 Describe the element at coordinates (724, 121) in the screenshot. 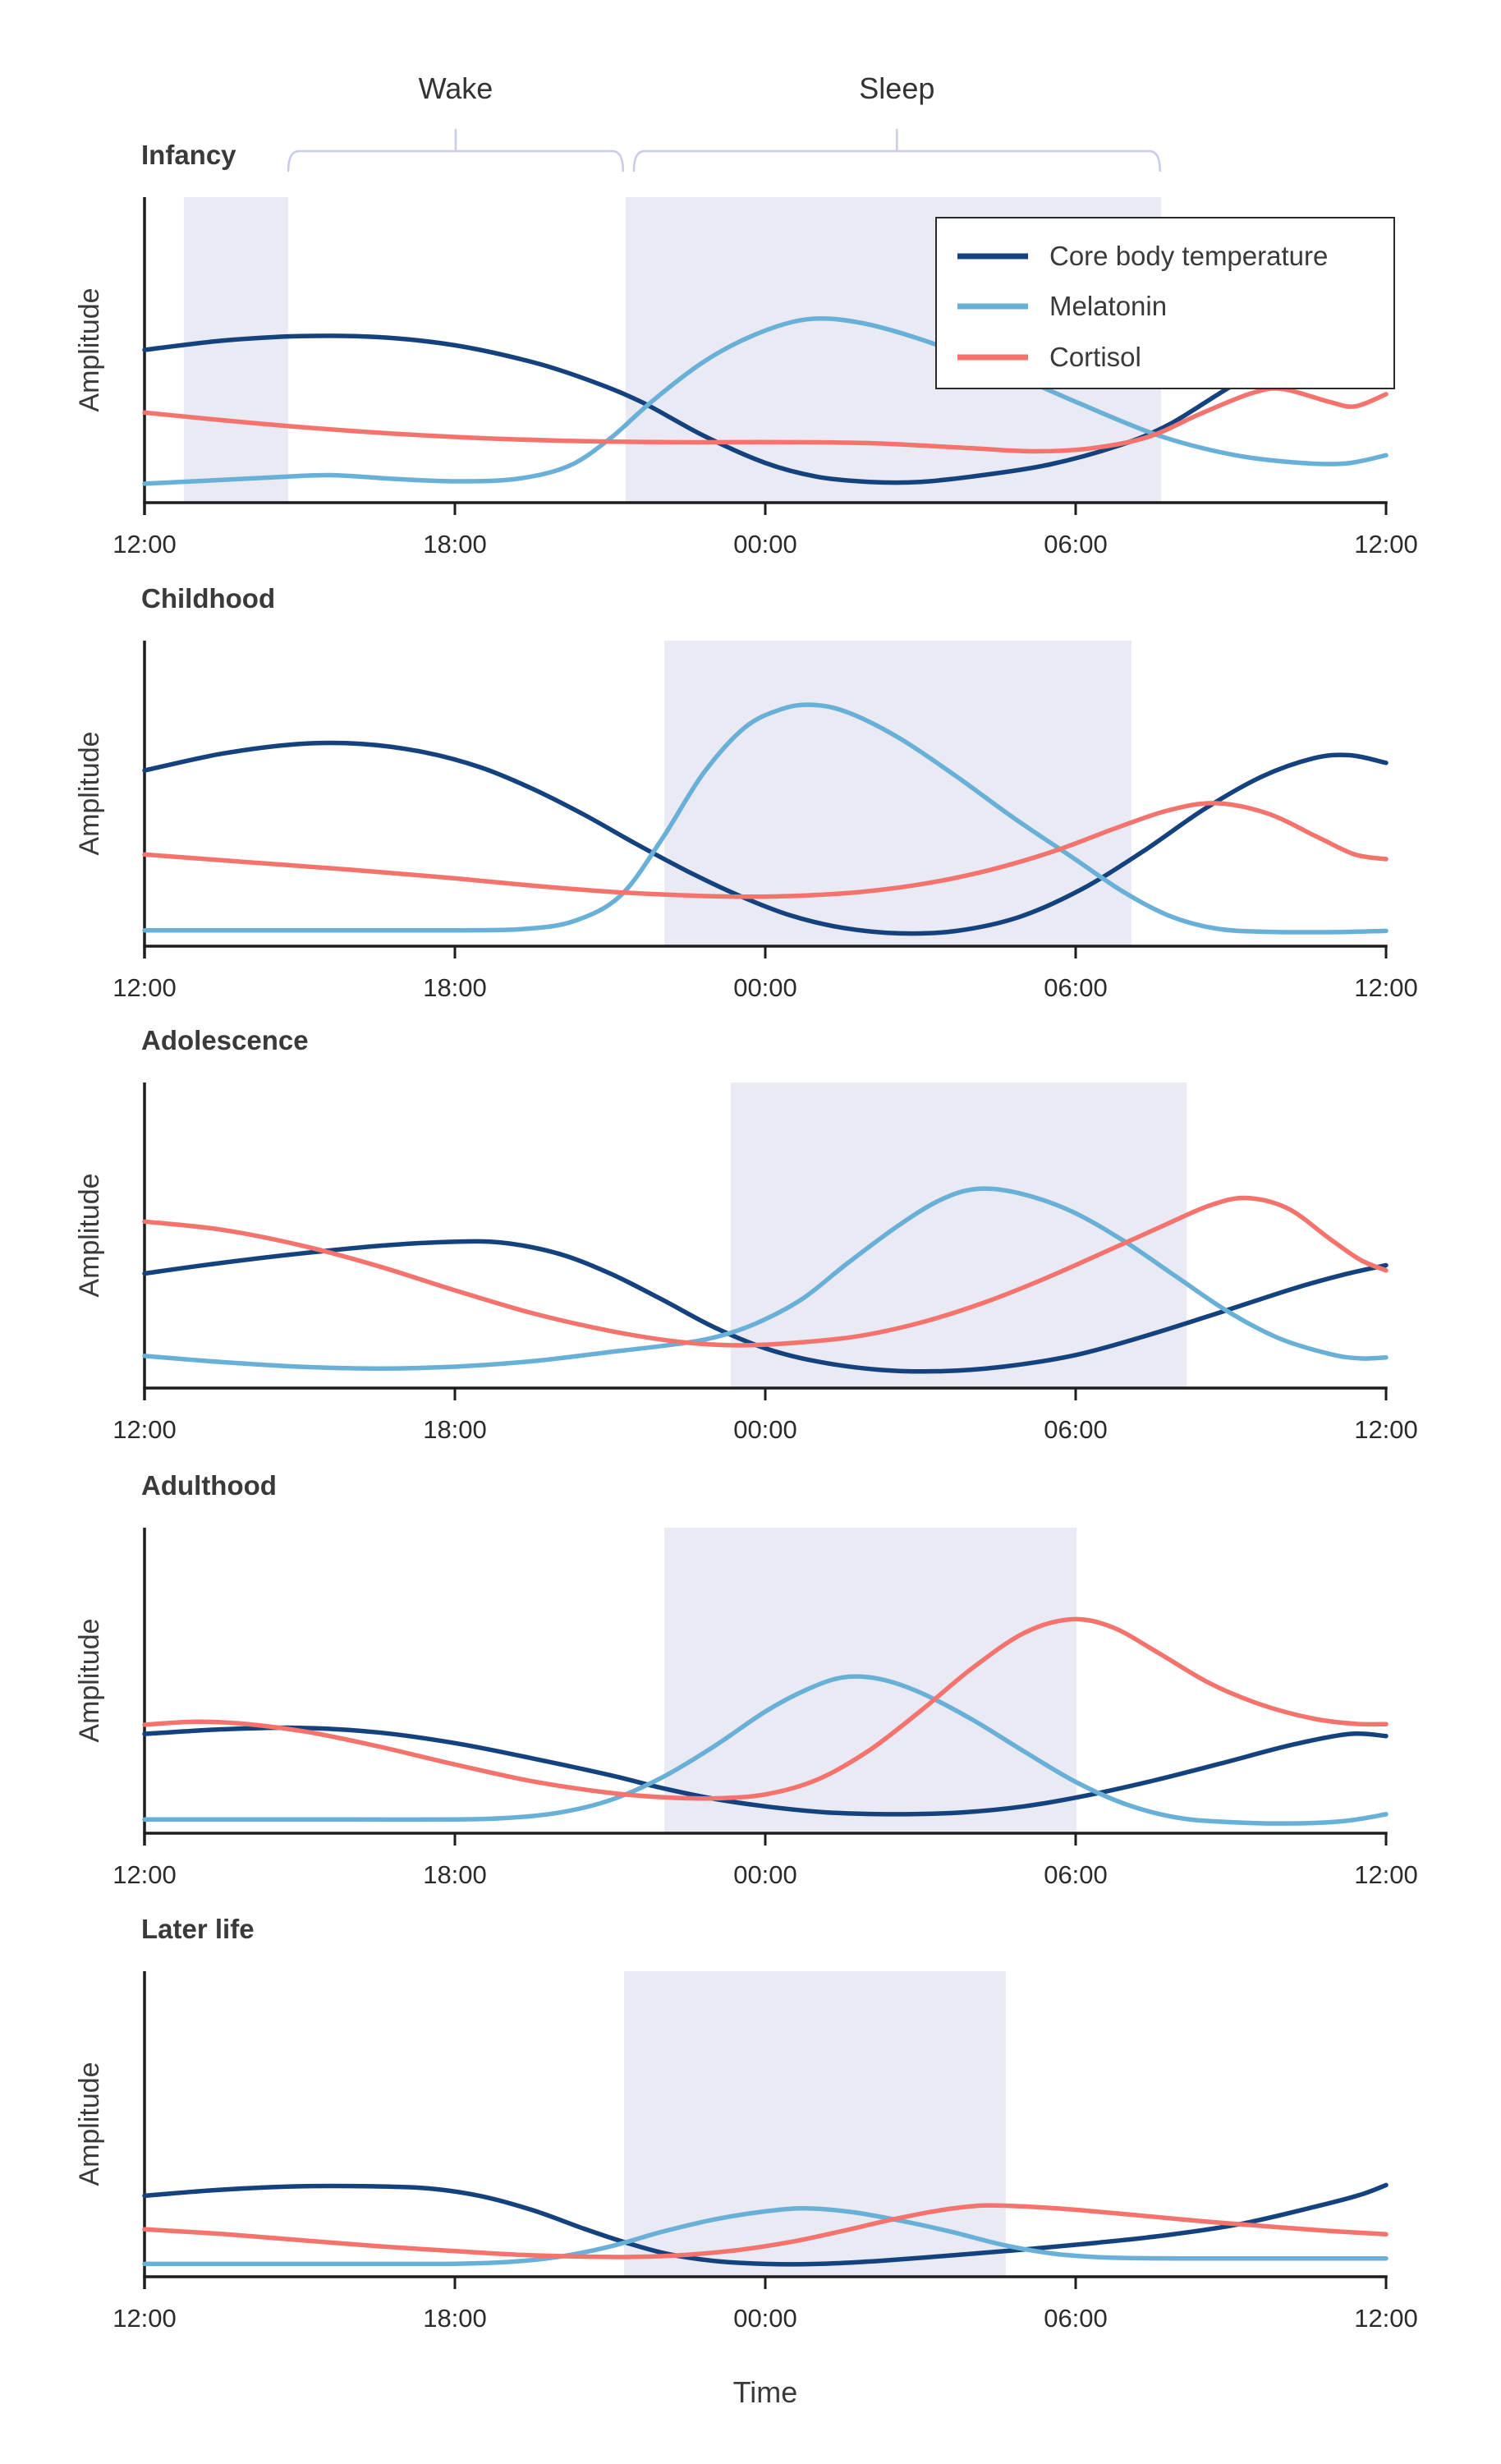

I see `wake-sleep-annotations: Wake Sleep` at that location.